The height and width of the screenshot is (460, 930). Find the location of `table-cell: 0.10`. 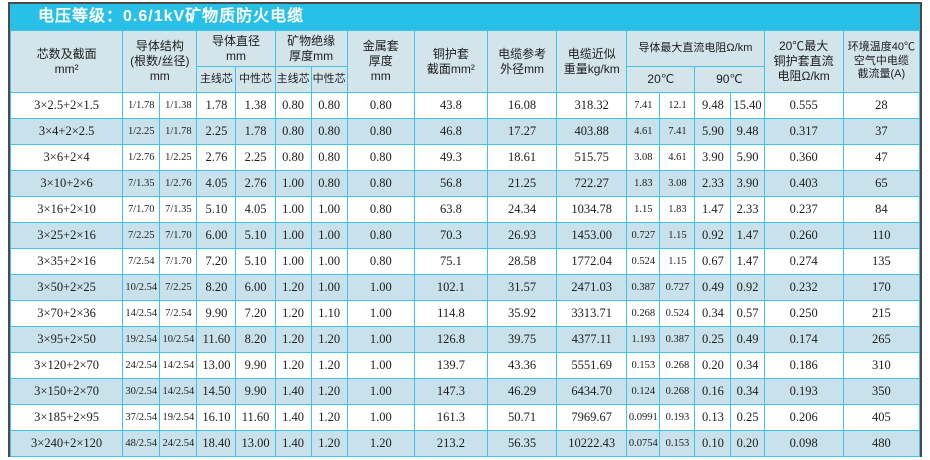

table-cell: 0.10 is located at coordinates (713, 443).